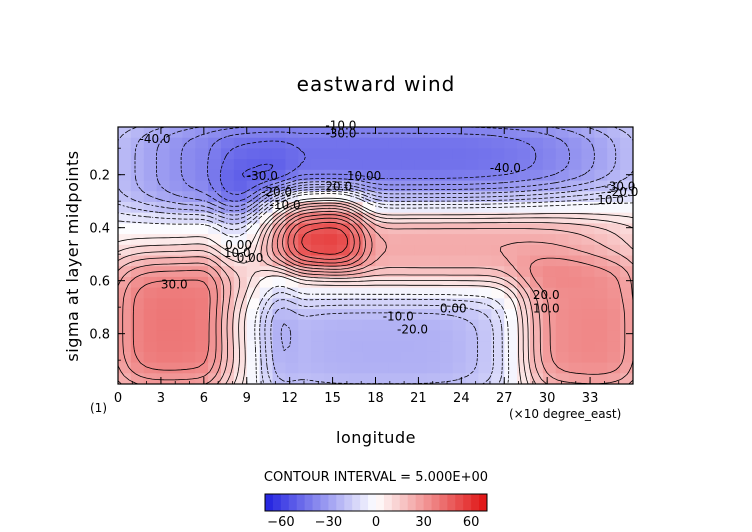 The width and height of the screenshot is (752, 532). Describe the element at coordinates (590, 398) in the screenshot. I see `x-tick-label: 33` at that location.